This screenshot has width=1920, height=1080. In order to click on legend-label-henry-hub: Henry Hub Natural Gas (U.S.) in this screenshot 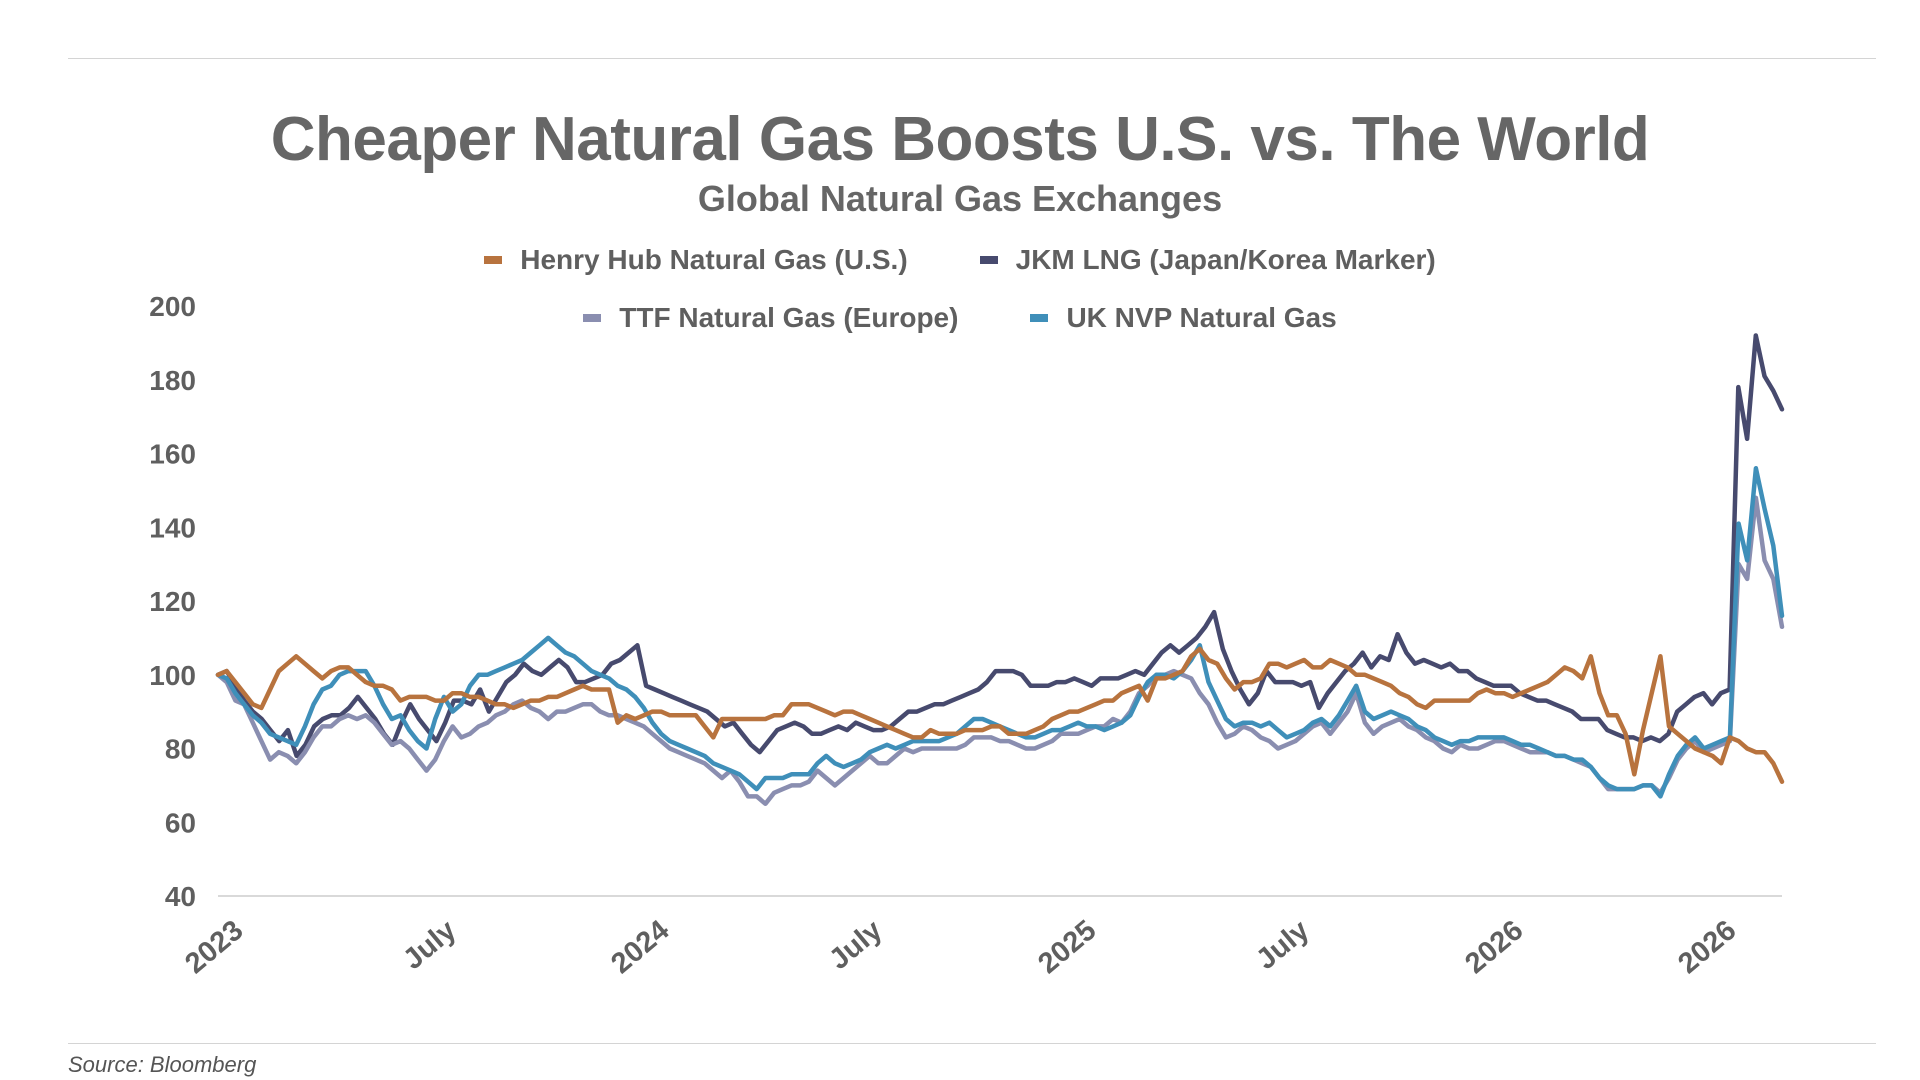, I will do `click(714, 259)`.